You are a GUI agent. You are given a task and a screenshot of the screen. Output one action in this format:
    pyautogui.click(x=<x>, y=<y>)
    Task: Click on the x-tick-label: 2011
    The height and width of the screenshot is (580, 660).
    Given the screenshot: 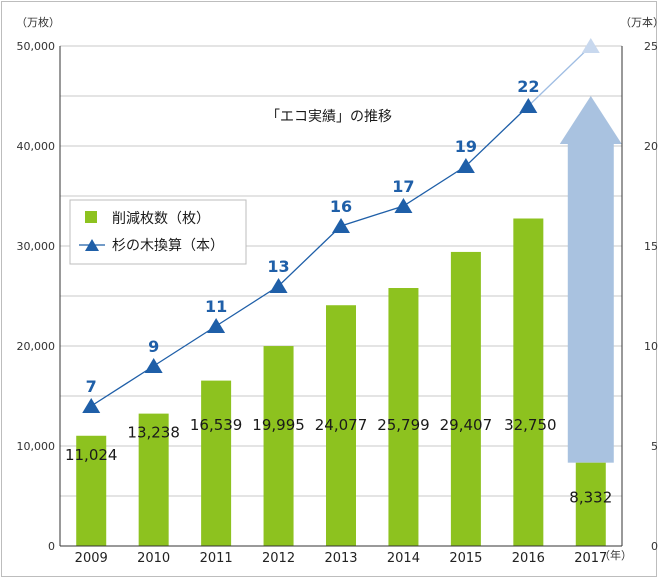 What is the action you would take?
    pyautogui.click(x=216, y=558)
    